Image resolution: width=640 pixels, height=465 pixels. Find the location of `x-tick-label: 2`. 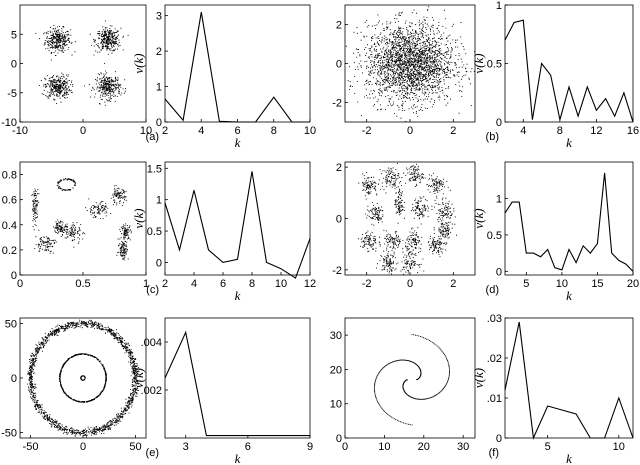

x-tick-label: 2 is located at coordinates (165, 284).